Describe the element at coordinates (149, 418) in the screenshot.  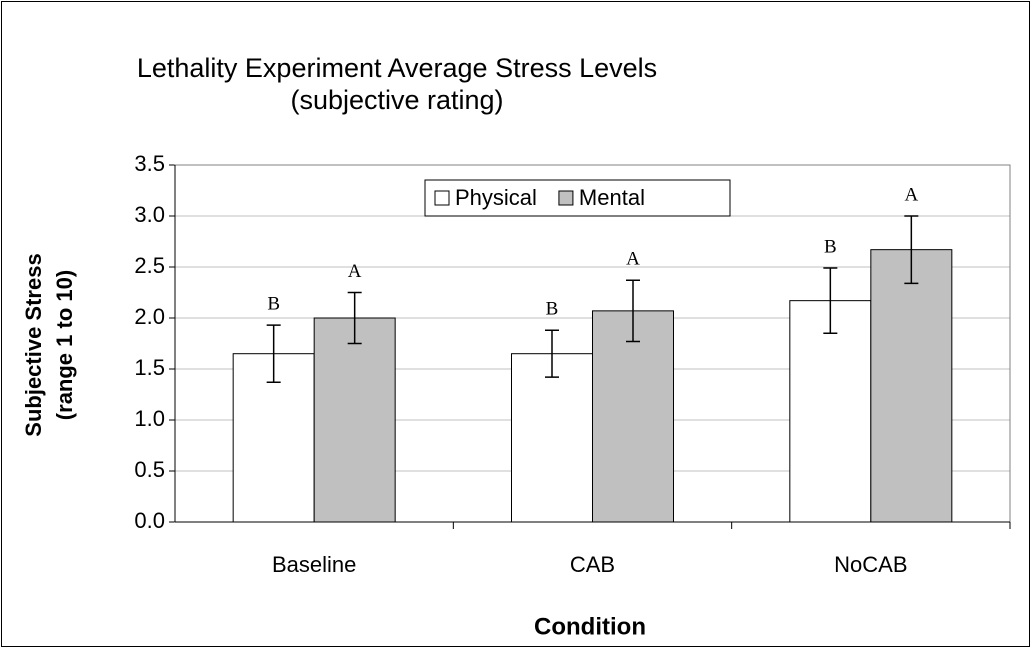
I see `y-tick-label: 1.0` at that location.